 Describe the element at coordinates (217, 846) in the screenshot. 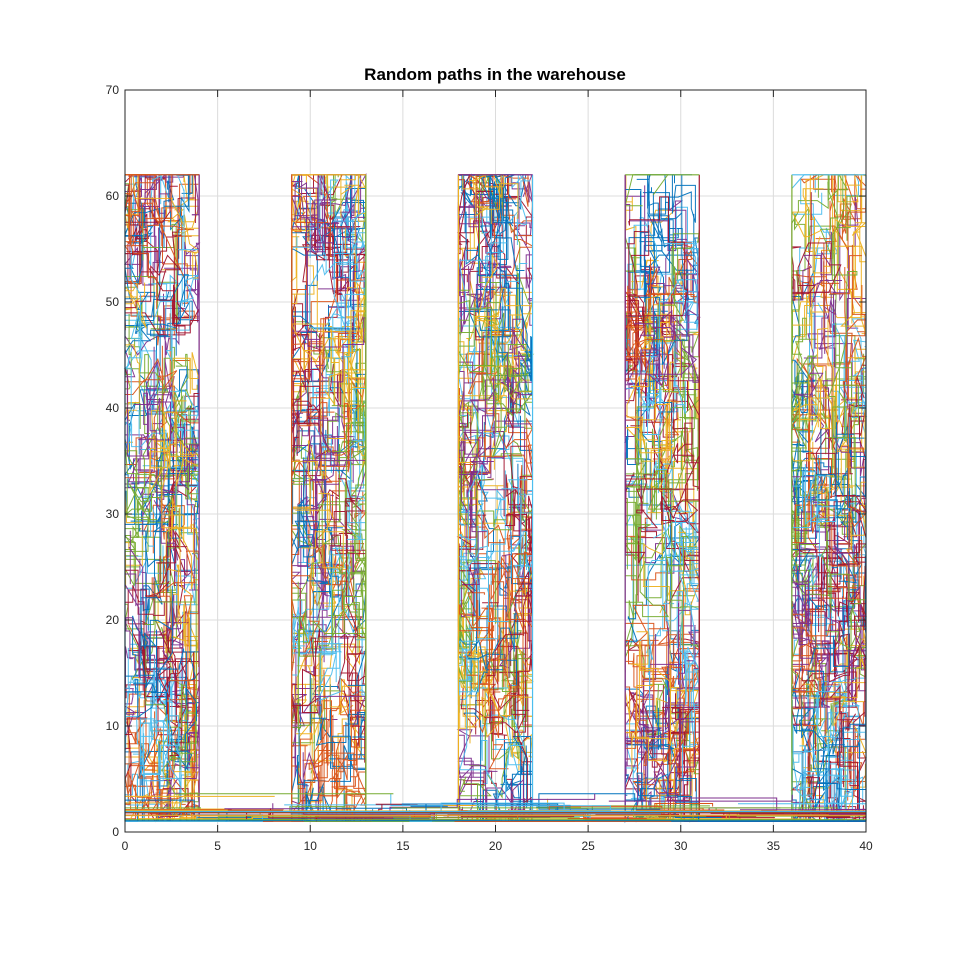

I see `x-tick-label: 5` at that location.